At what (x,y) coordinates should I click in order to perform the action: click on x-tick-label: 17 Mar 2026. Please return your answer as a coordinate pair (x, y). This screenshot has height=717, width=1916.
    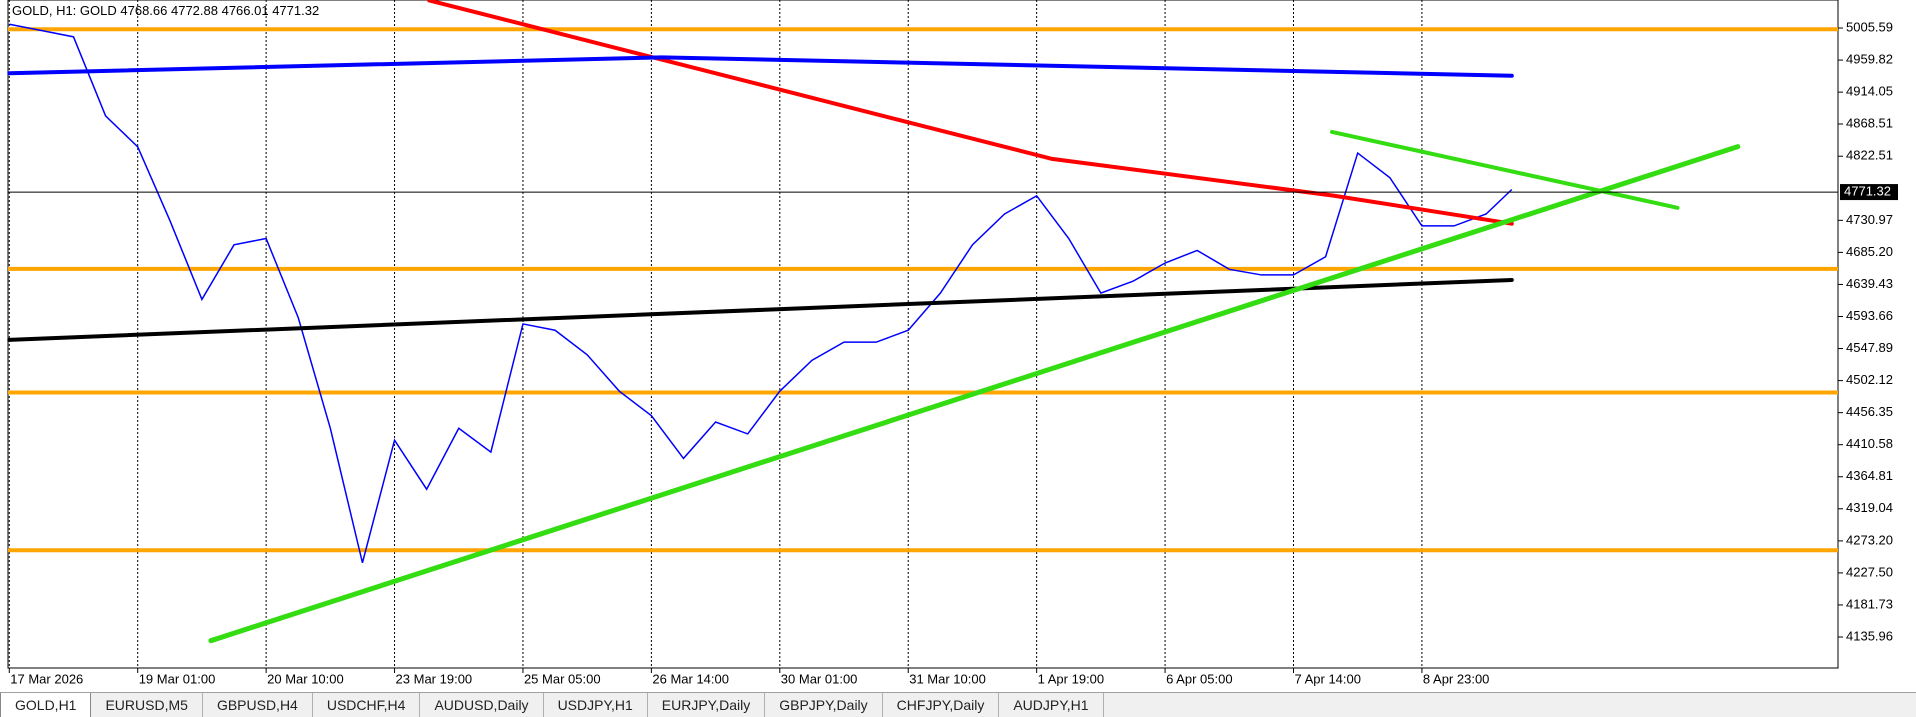
    Looking at the image, I should click on (46, 678).